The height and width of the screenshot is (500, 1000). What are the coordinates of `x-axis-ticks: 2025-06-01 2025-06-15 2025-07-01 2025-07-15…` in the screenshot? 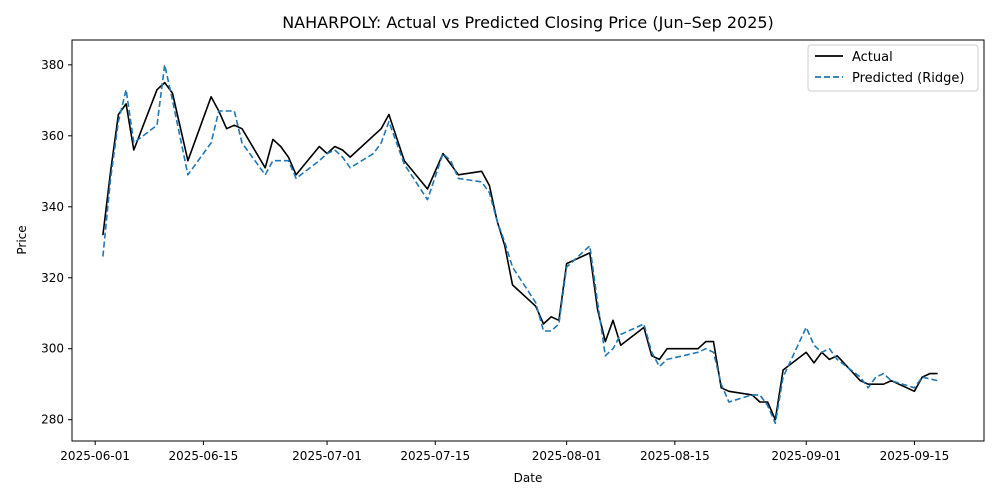 It's located at (504, 452).